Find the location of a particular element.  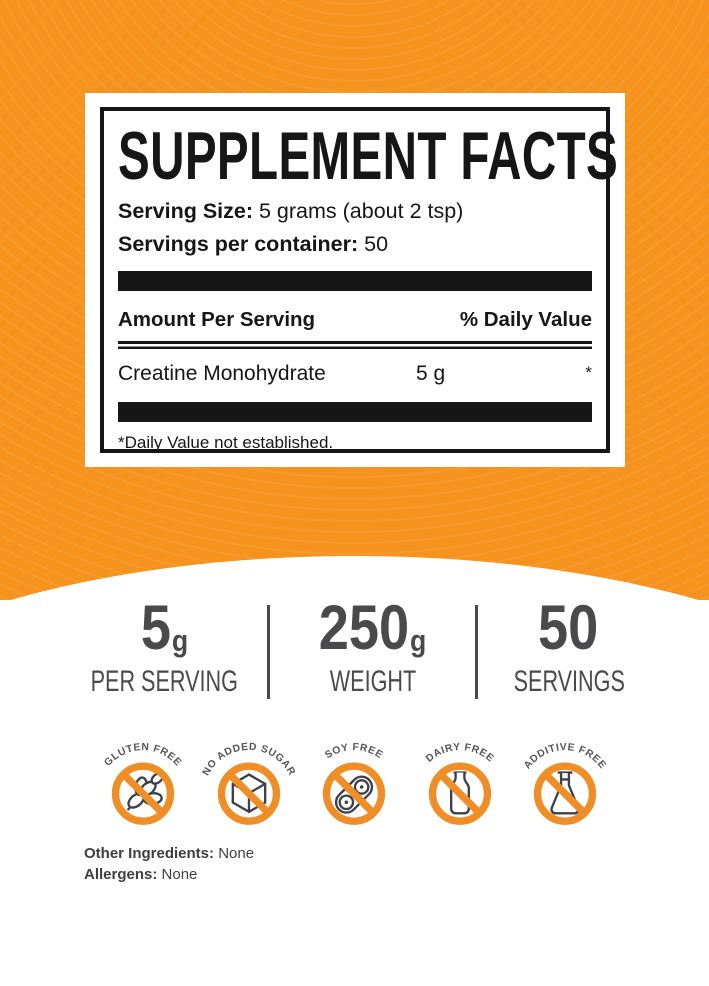

stat-weight-number: 250 g is located at coordinates (372, 628).